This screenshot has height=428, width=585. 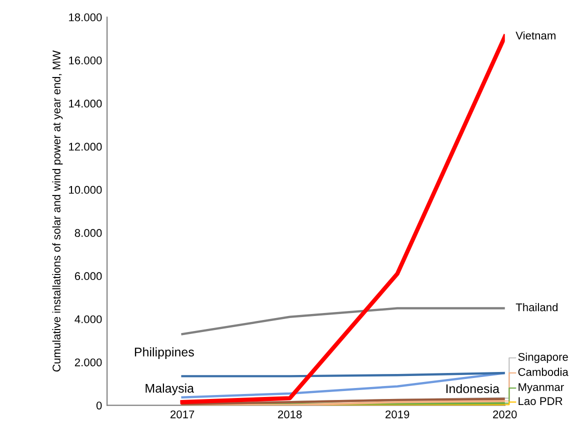 I want to click on series-label: Indonesia, so click(x=473, y=389).